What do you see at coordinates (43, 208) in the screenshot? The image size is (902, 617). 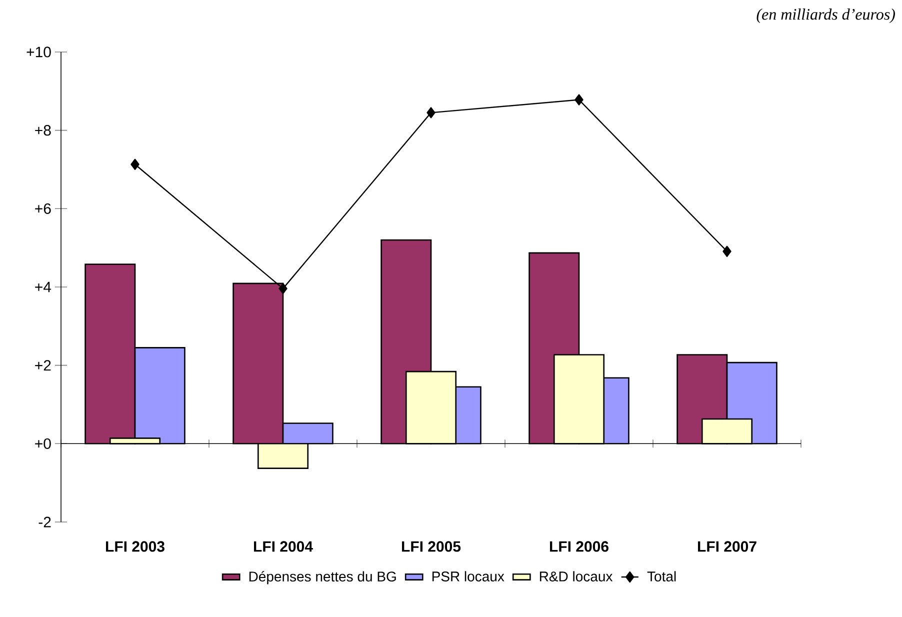 I see `y-tick-label: +6` at bounding box center [43, 208].